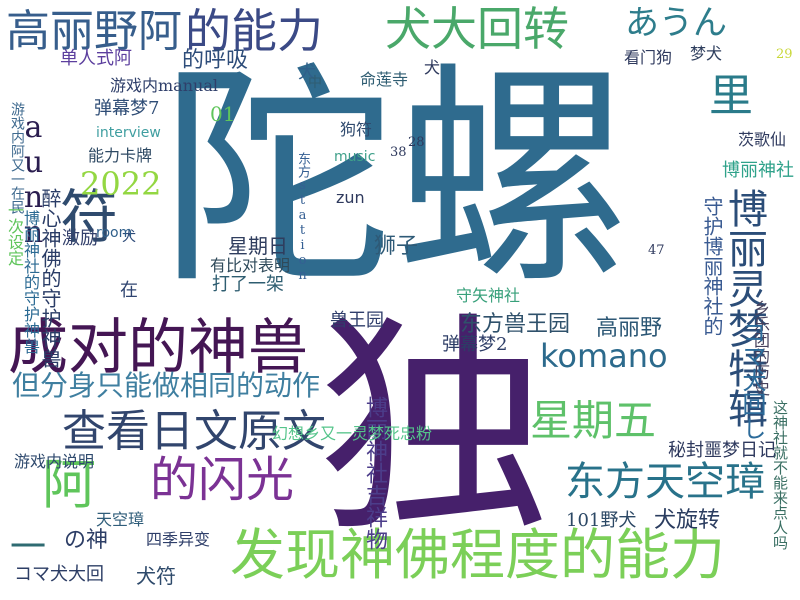  I want to click on word: 东方station, so click(302, 217).